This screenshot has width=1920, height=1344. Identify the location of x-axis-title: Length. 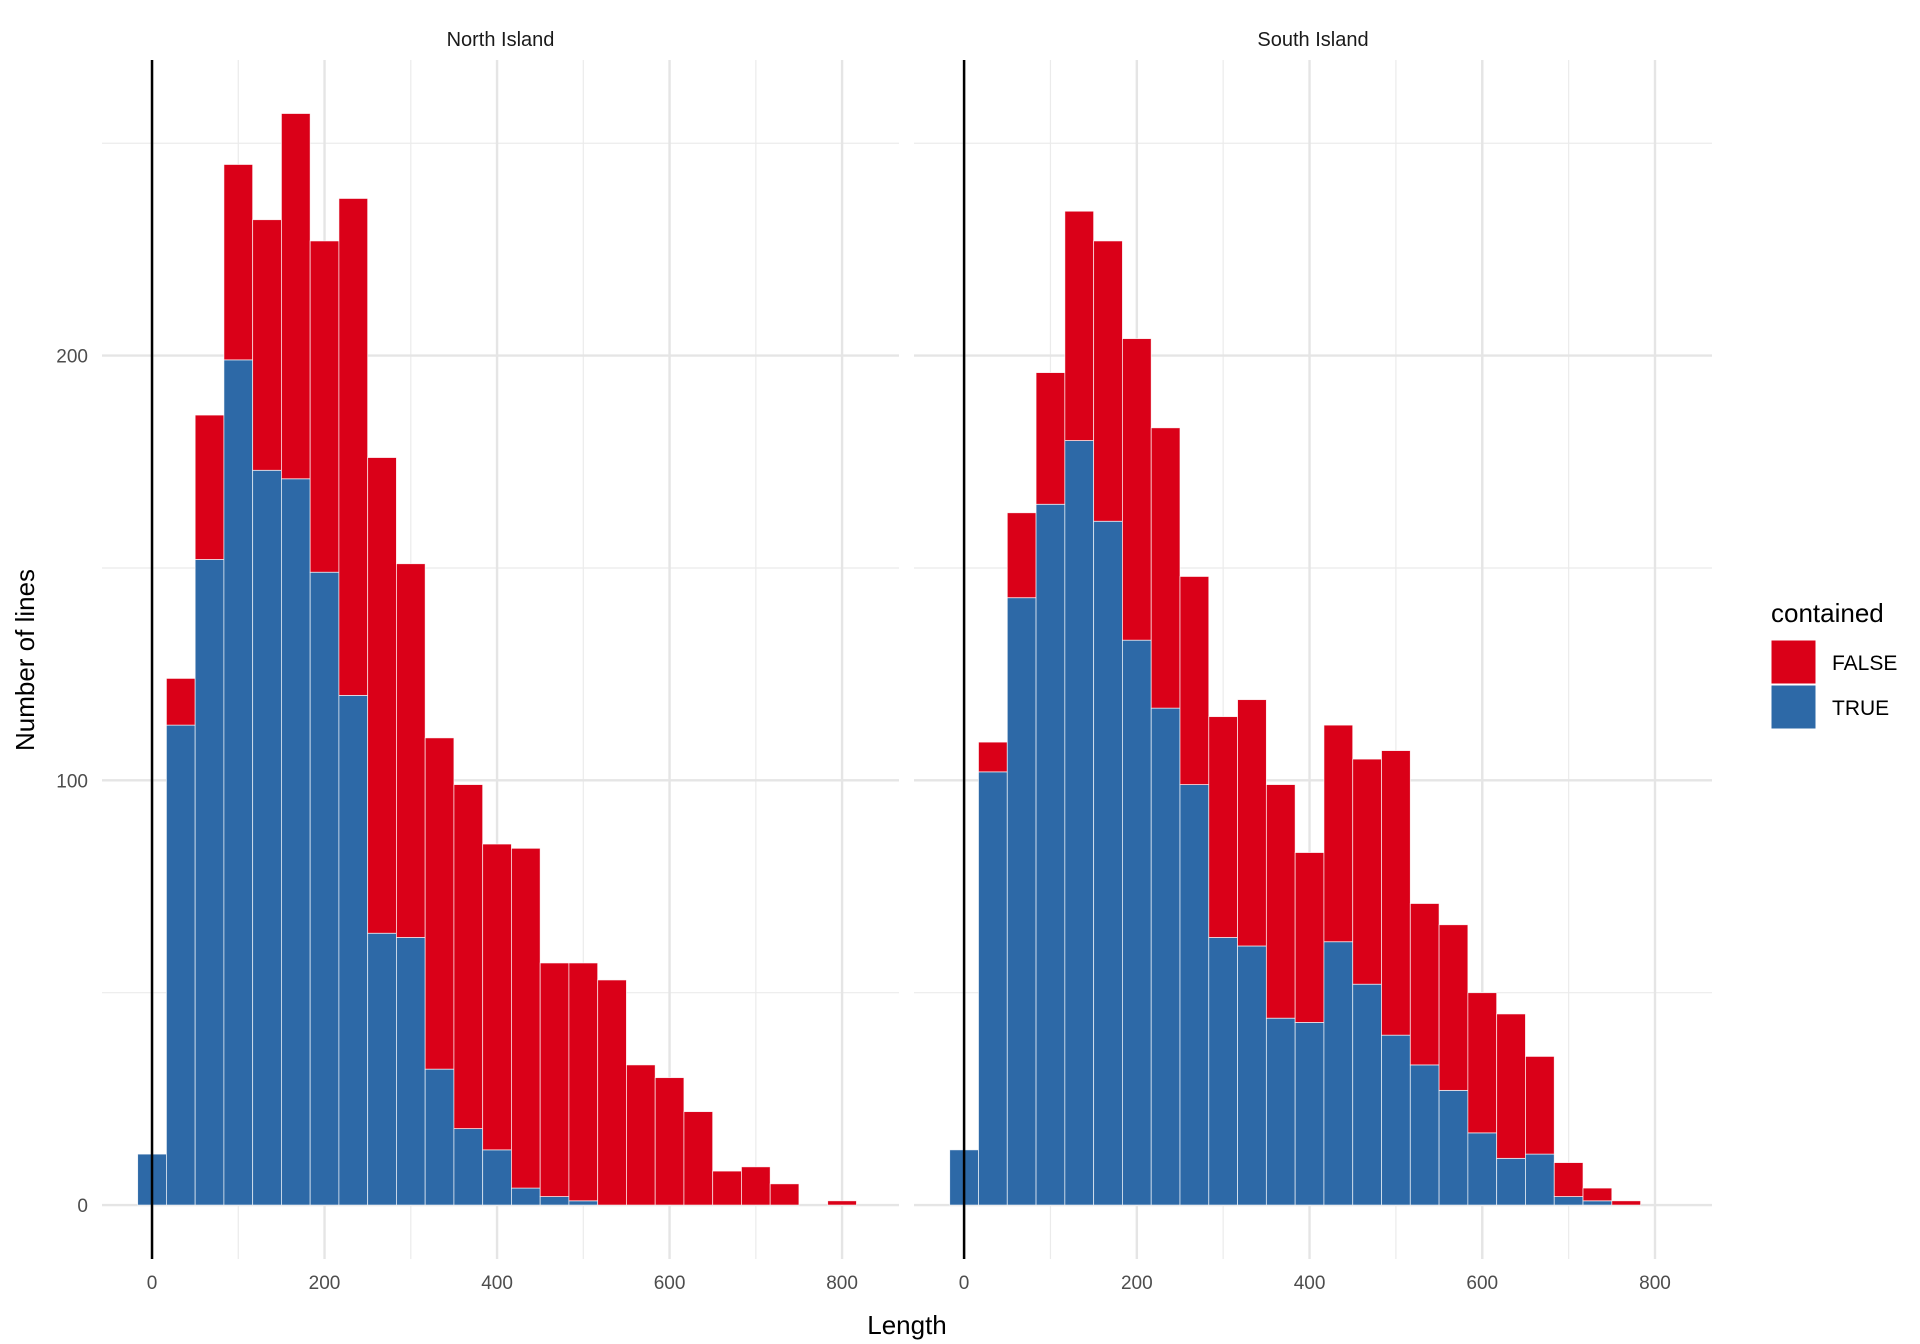
(907, 1325).